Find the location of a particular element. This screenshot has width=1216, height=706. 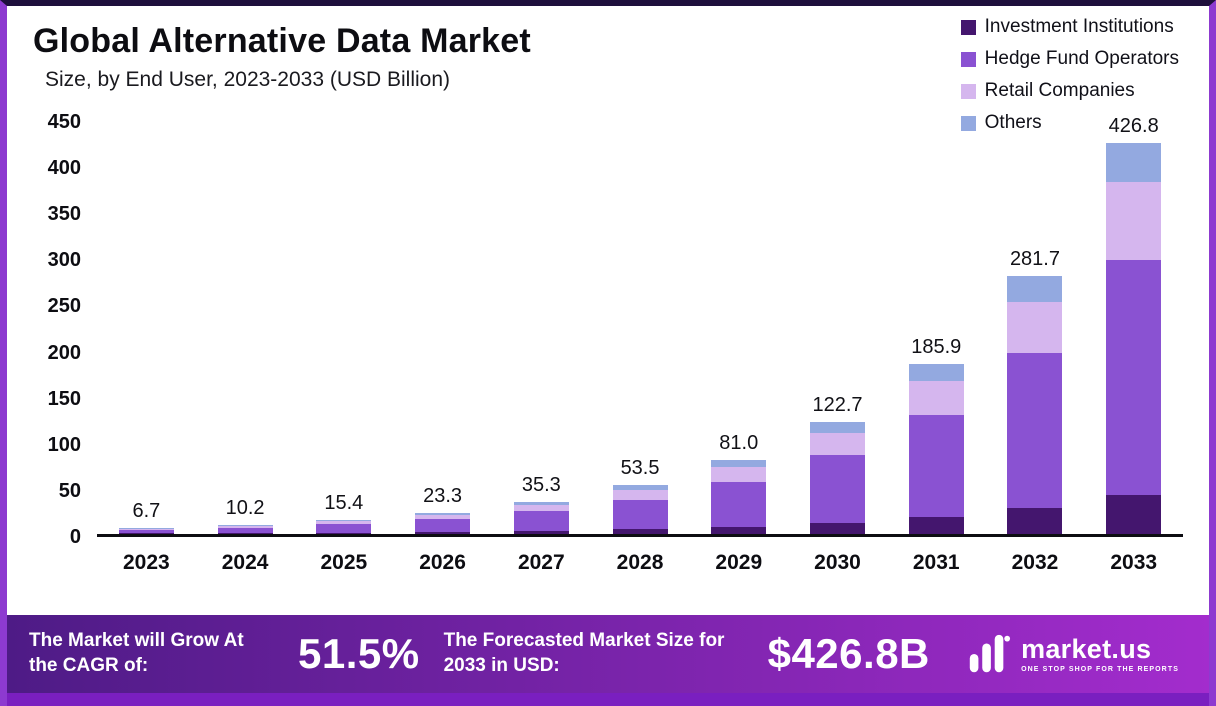

legend-item-hedge-fund-operators: Hedge Fund Operators is located at coordinates (1069, 59).